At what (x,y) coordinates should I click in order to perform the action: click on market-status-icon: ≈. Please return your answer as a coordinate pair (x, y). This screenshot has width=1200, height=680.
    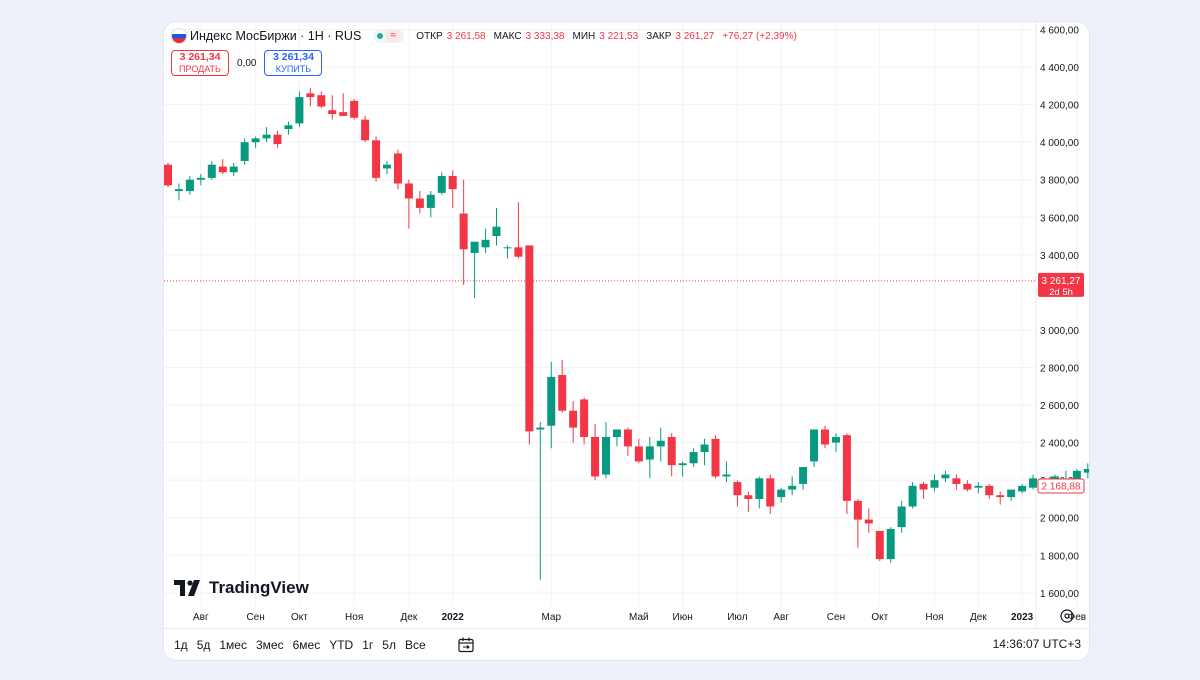
    Looking at the image, I should click on (389, 36).